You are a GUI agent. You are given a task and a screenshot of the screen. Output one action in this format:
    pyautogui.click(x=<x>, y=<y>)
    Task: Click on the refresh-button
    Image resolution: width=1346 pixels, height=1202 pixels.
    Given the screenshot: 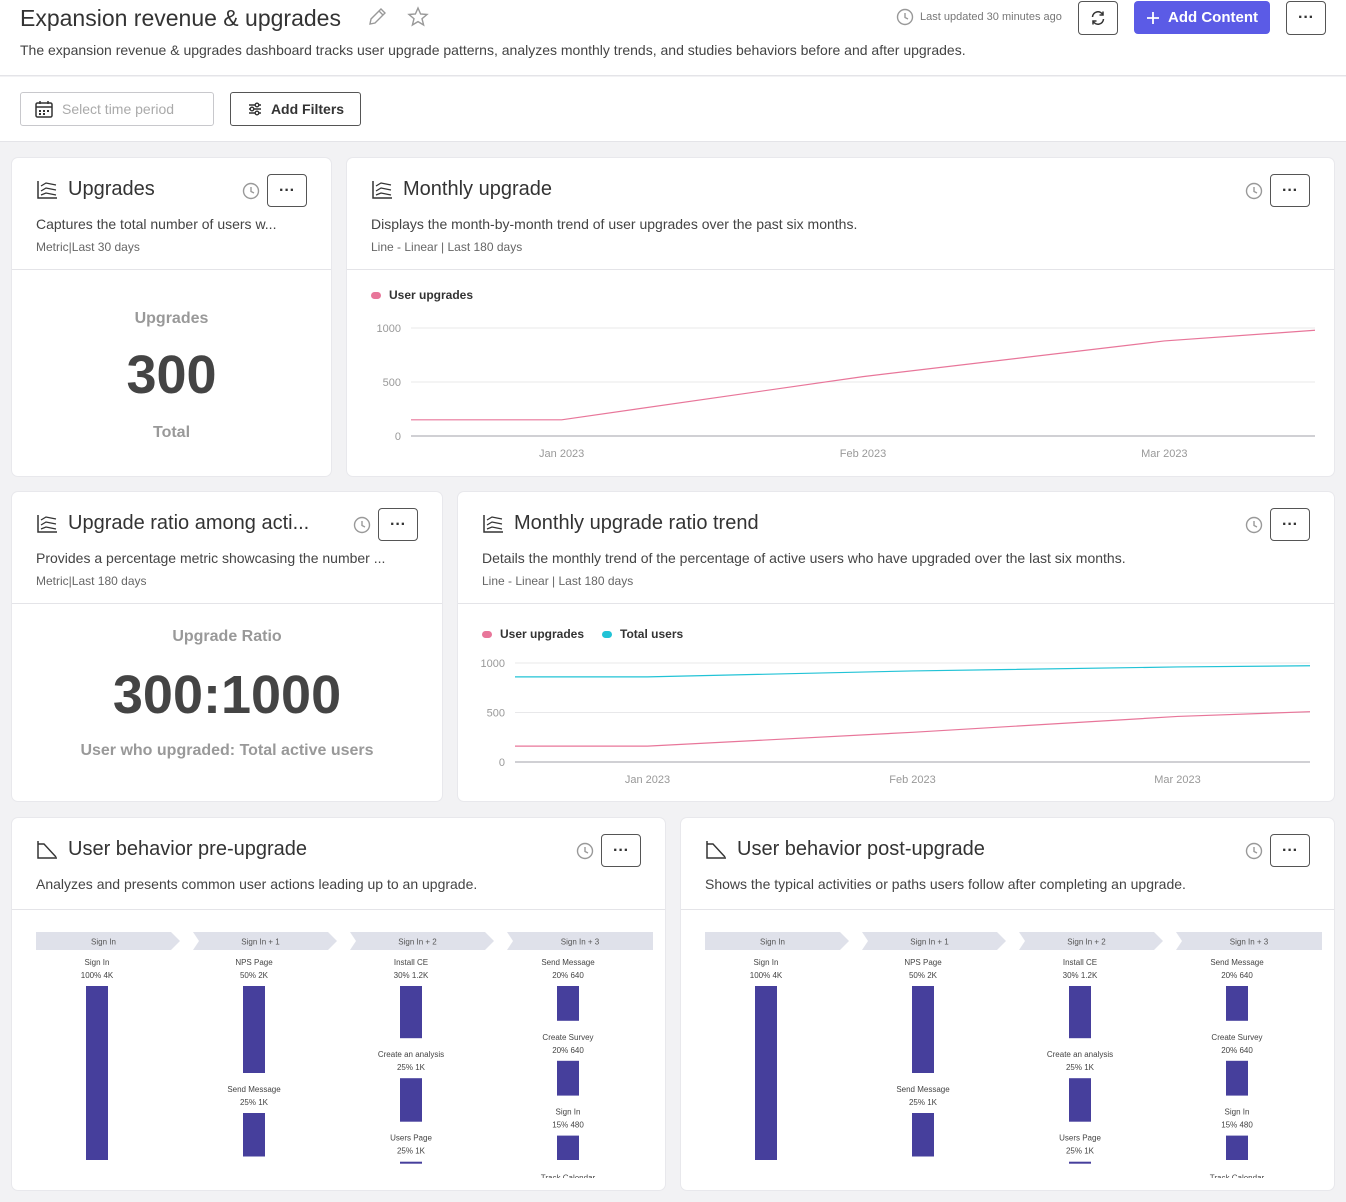 What is the action you would take?
    pyautogui.click(x=1098, y=18)
    